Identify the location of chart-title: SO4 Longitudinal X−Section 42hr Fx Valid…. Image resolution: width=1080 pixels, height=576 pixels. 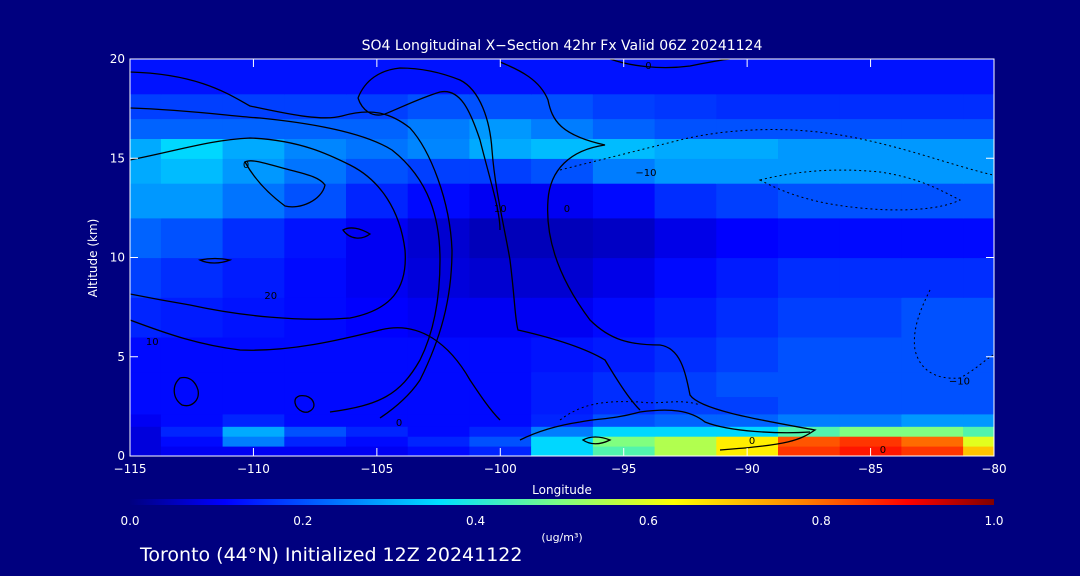
(562, 46).